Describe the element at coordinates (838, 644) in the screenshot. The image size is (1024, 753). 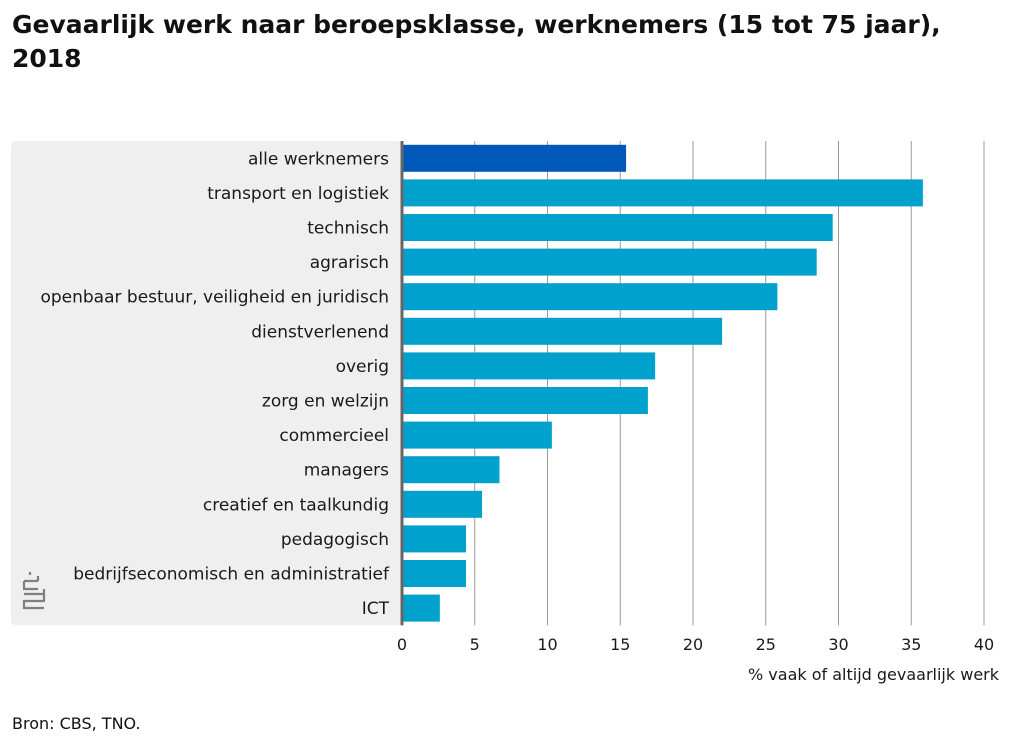
I see `x-tick-label: 30` at that location.